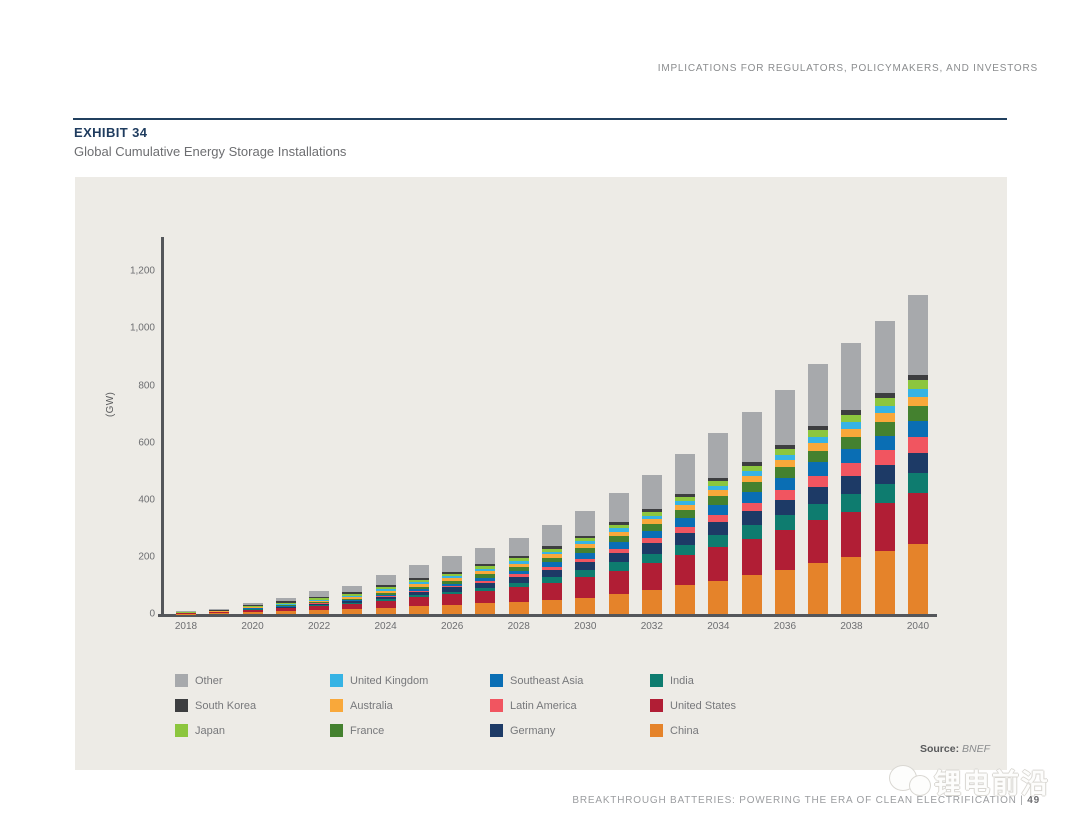 This screenshot has height=834, width=1080. I want to click on bar-2034, so click(718, 523).